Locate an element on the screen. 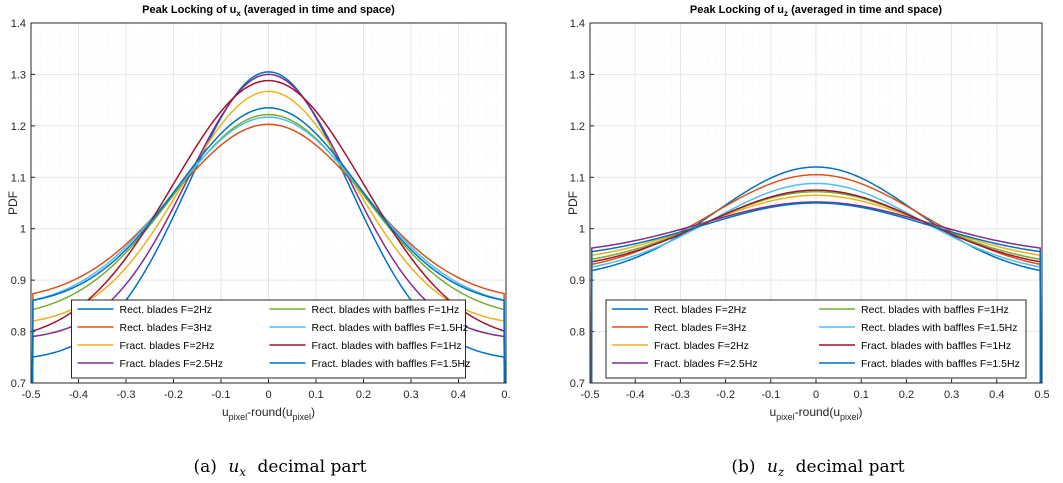 Image resolution: width=1063 pixels, height=483 pixels. title-subscript: z is located at coordinates (786, 13).